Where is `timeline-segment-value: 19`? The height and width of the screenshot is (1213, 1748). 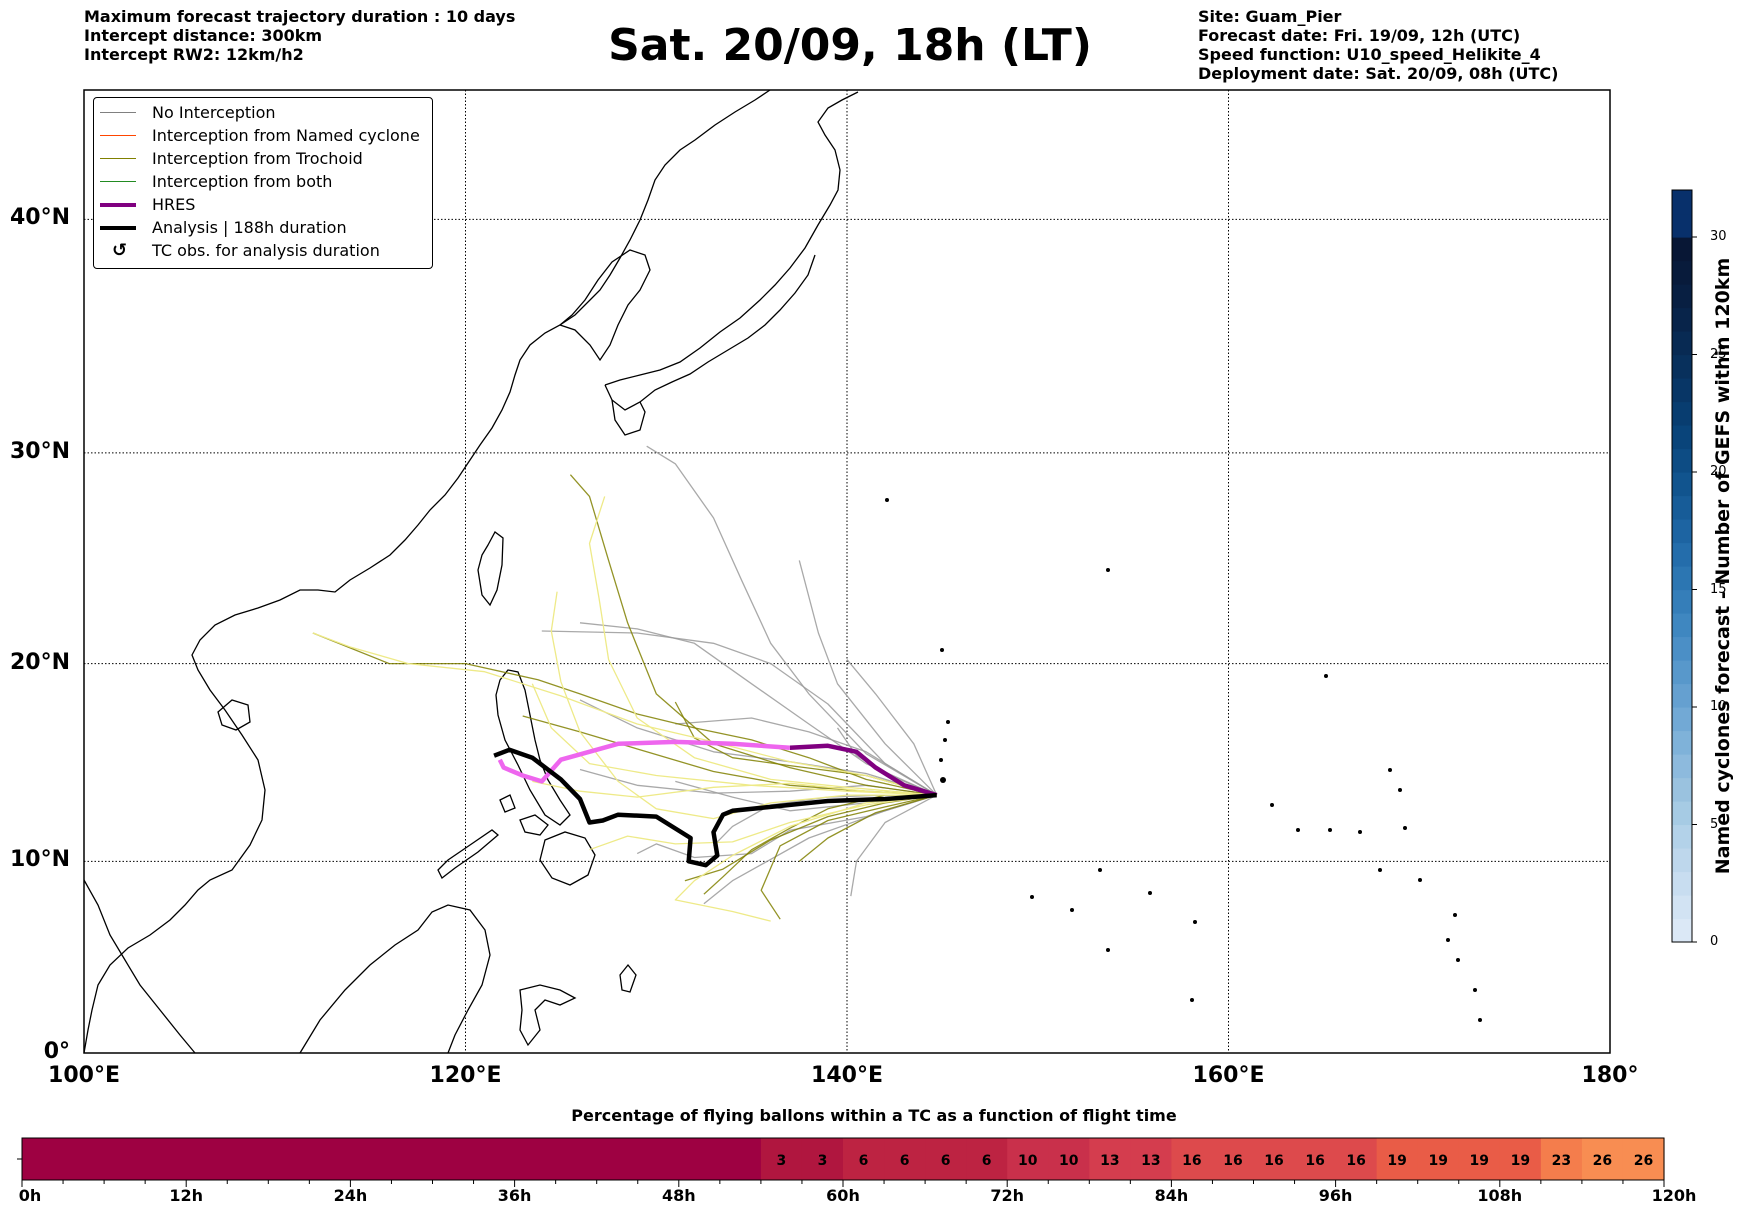
timeline-segment-value: 19 is located at coordinates (1396, 1161).